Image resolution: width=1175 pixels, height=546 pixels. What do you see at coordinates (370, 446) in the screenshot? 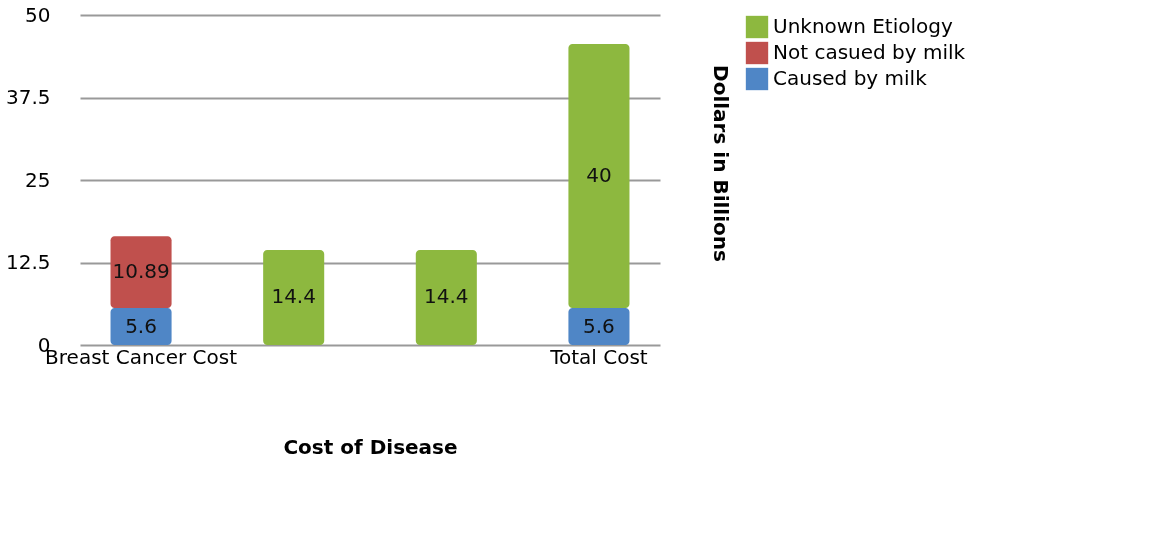
I see `x-axis-title: Cost of Disease` at bounding box center [370, 446].